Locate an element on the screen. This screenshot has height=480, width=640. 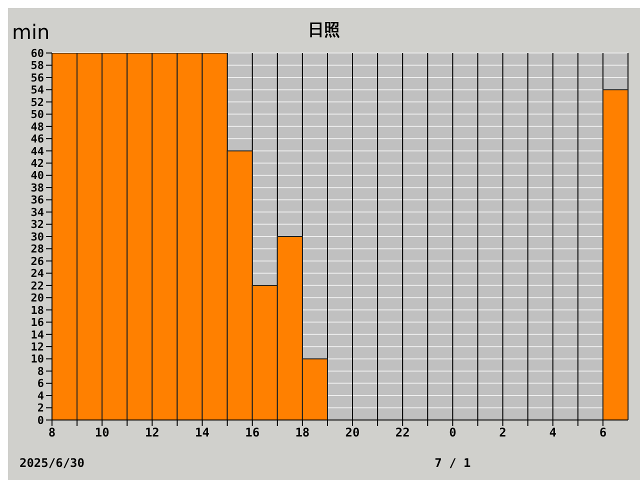
y-tick-label: 38 is located at coordinates (37, 187).